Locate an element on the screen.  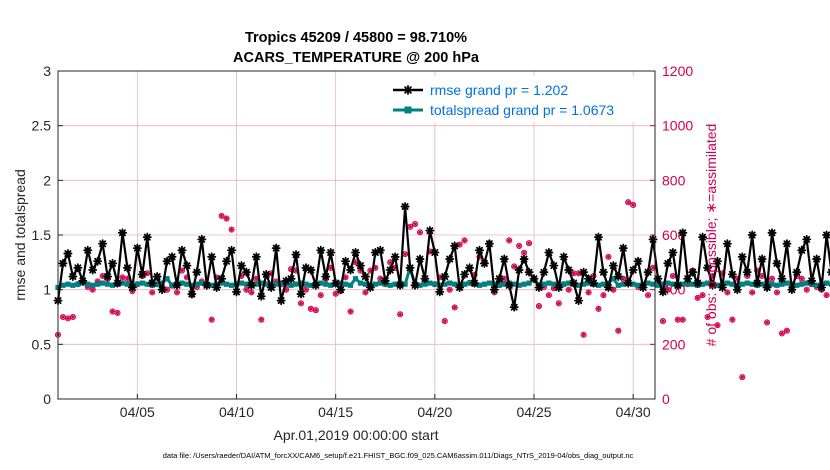
y-tick-label: 0.5 is located at coordinates (42, 344).